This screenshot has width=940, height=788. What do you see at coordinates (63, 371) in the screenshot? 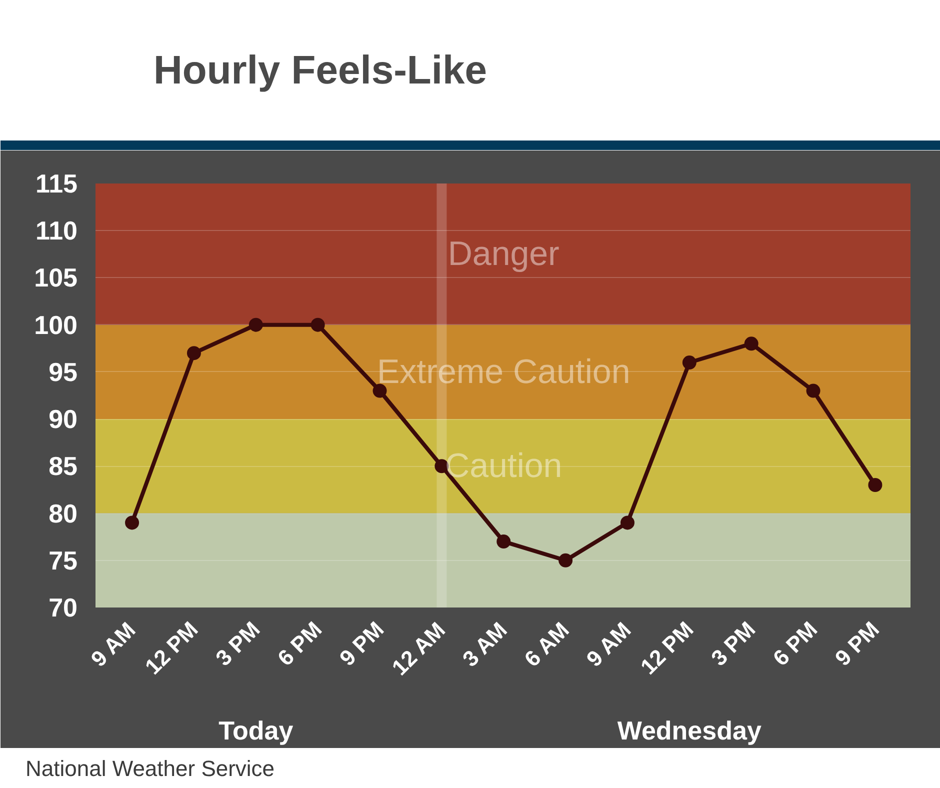
I see `y-tick-label: 95` at bounding box center [63, 371].